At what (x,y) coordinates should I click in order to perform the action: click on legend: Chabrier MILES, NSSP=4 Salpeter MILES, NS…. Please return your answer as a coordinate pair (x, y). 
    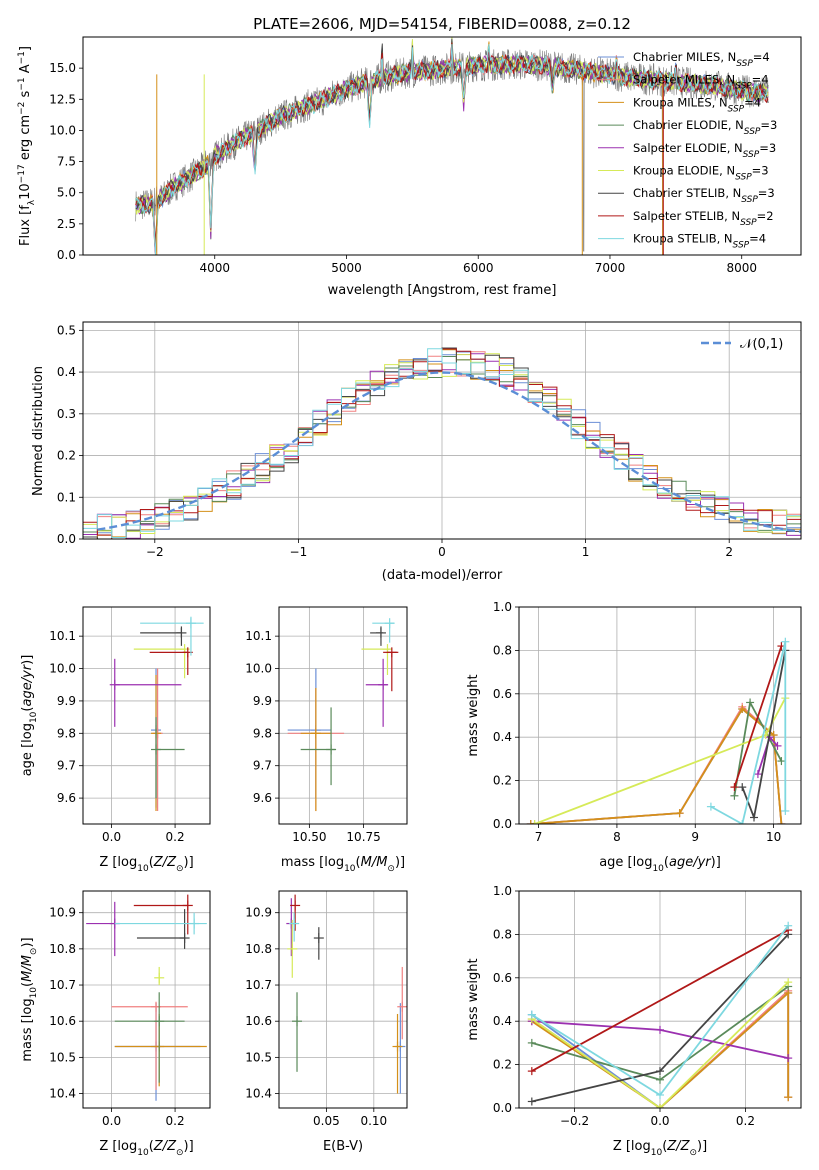
    Looking at the image, I should click on (687, 150).